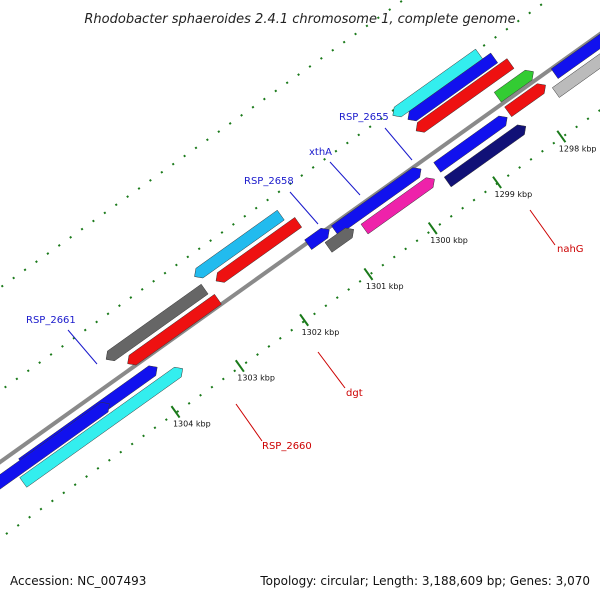 The height and width of the screenshot is (600, 600). Describe the element at coordinates (385, 286) in the screenshot. I see `kbp-tick-label: 1301 kbp` at that location.